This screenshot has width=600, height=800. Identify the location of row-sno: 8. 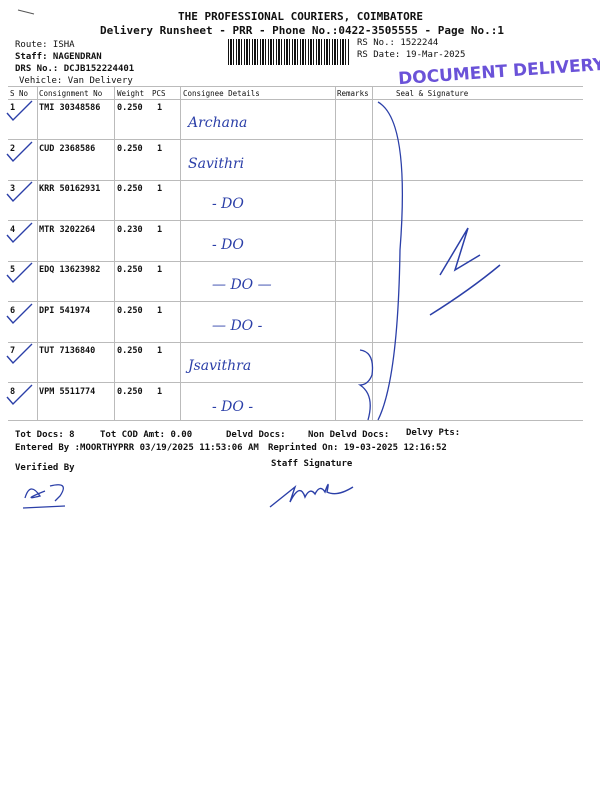
(13, 391).